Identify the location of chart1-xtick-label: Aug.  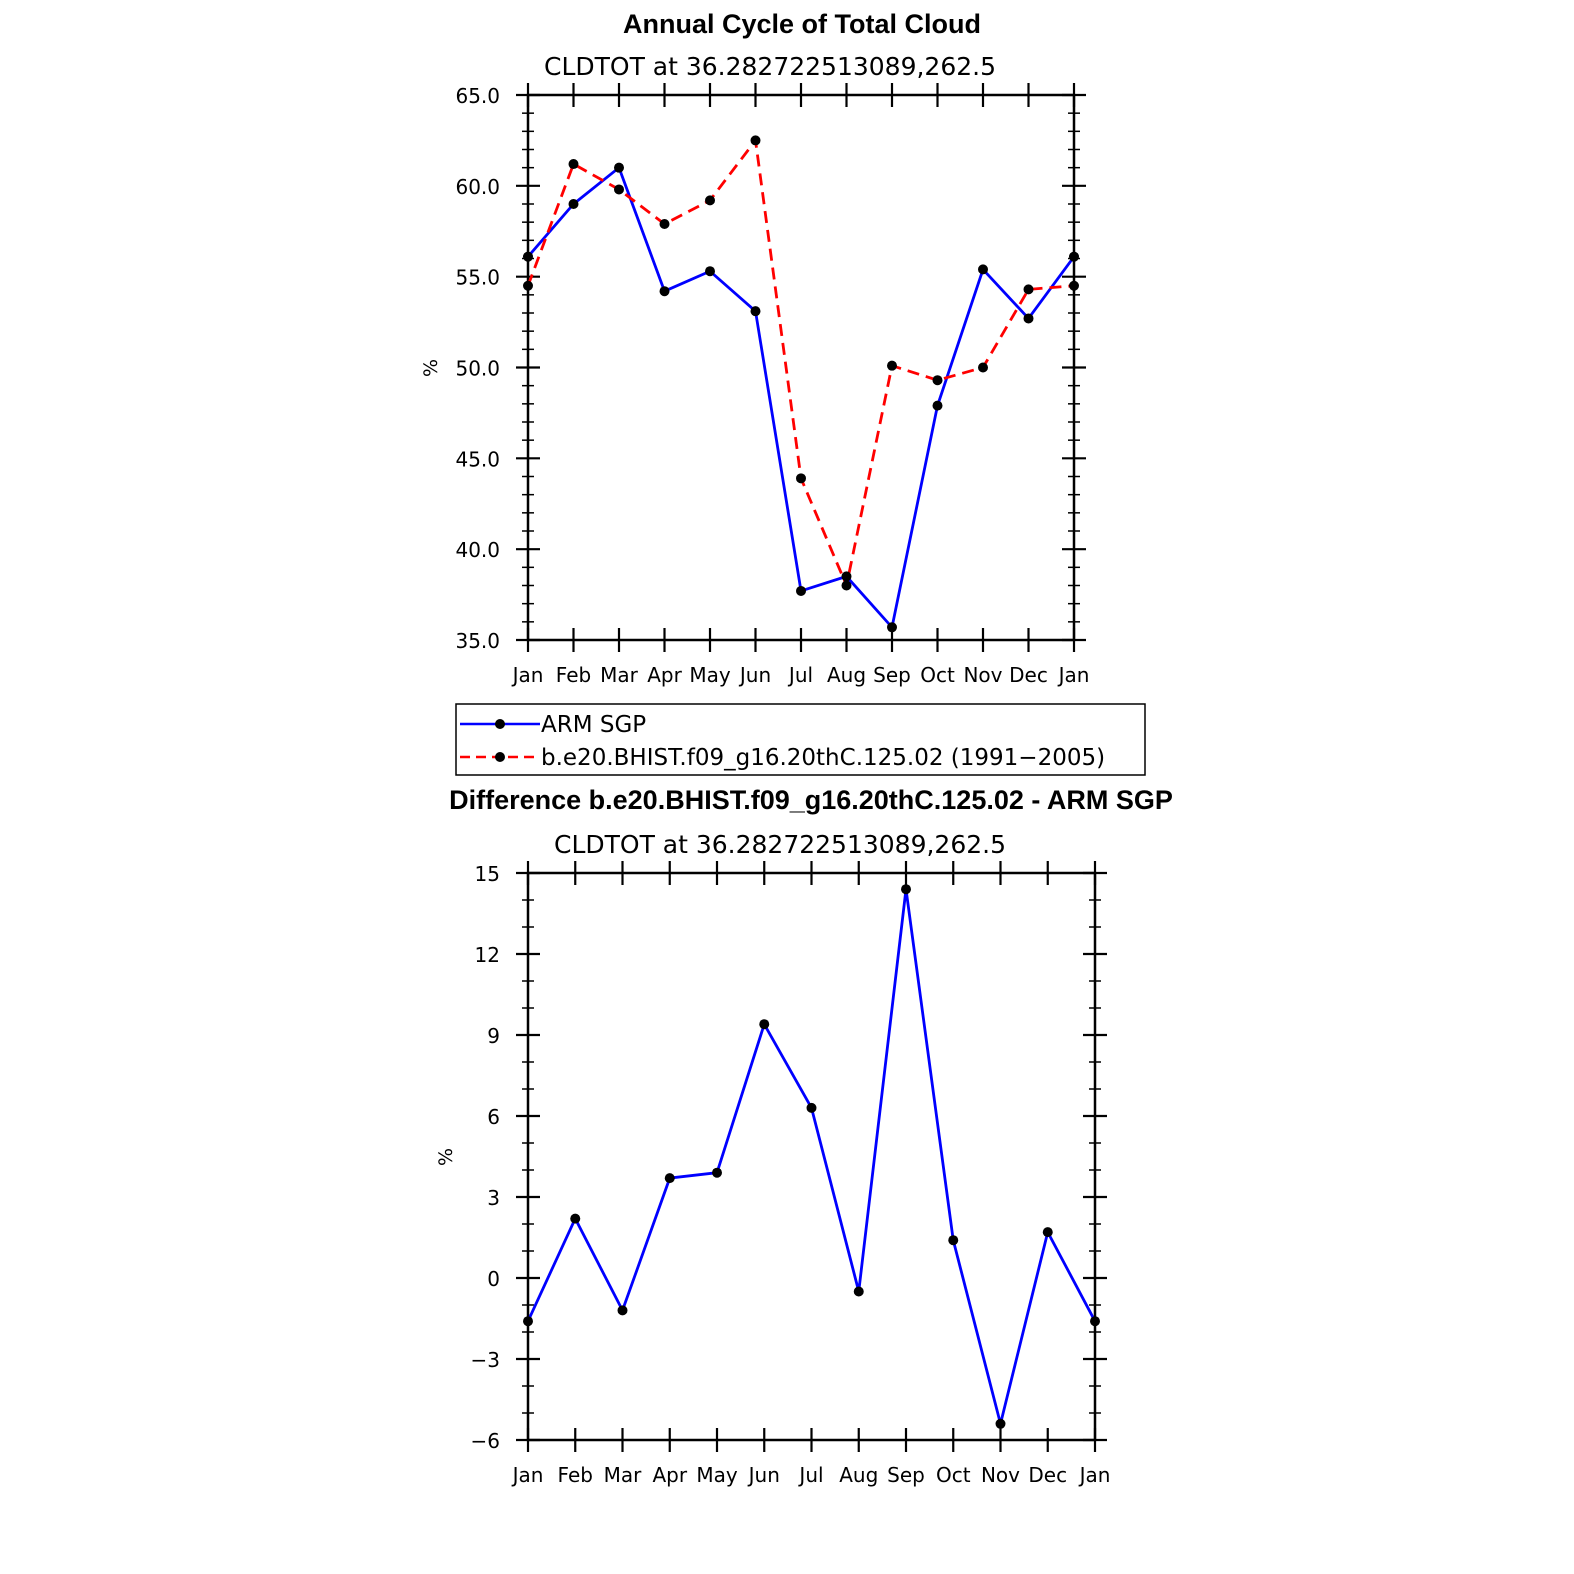
(846, 675).